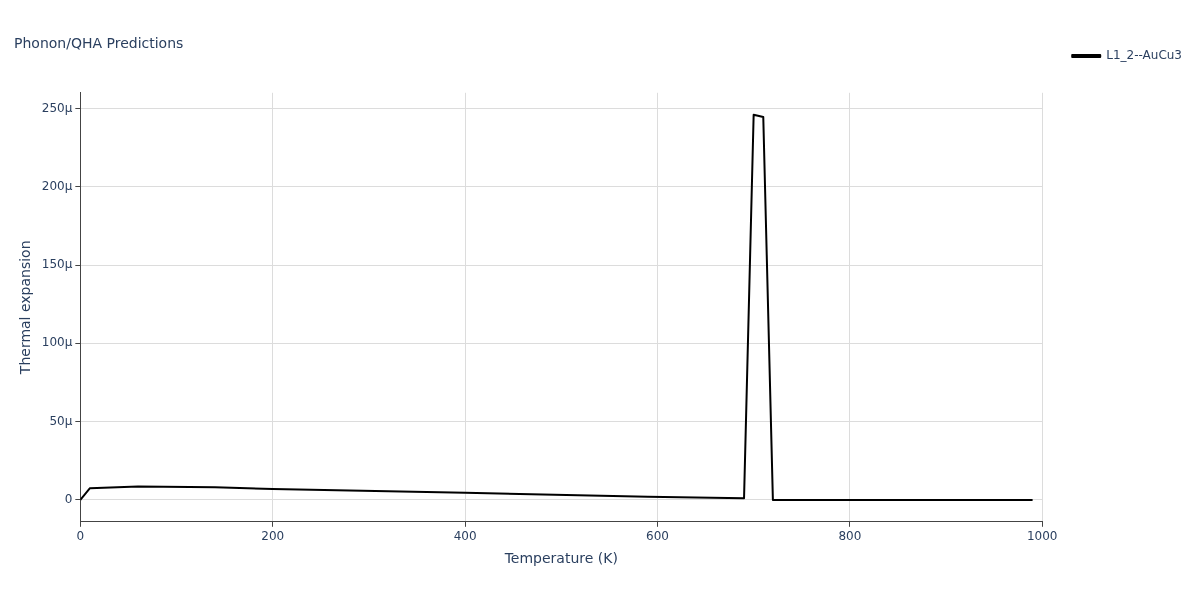 This screenshot has height=600, width=1200. What do you see at coordinates (61, 420) in the screenshot?
I see `y-tick-label: 50µ` at bounding box center [61, 420].